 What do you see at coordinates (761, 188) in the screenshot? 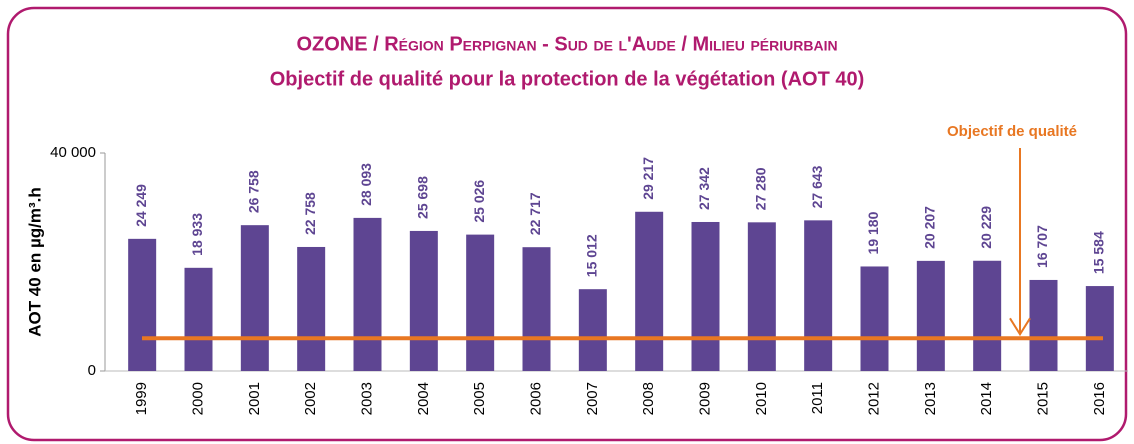
I see `value-label: 27 280` at bounding box center [761, 188].